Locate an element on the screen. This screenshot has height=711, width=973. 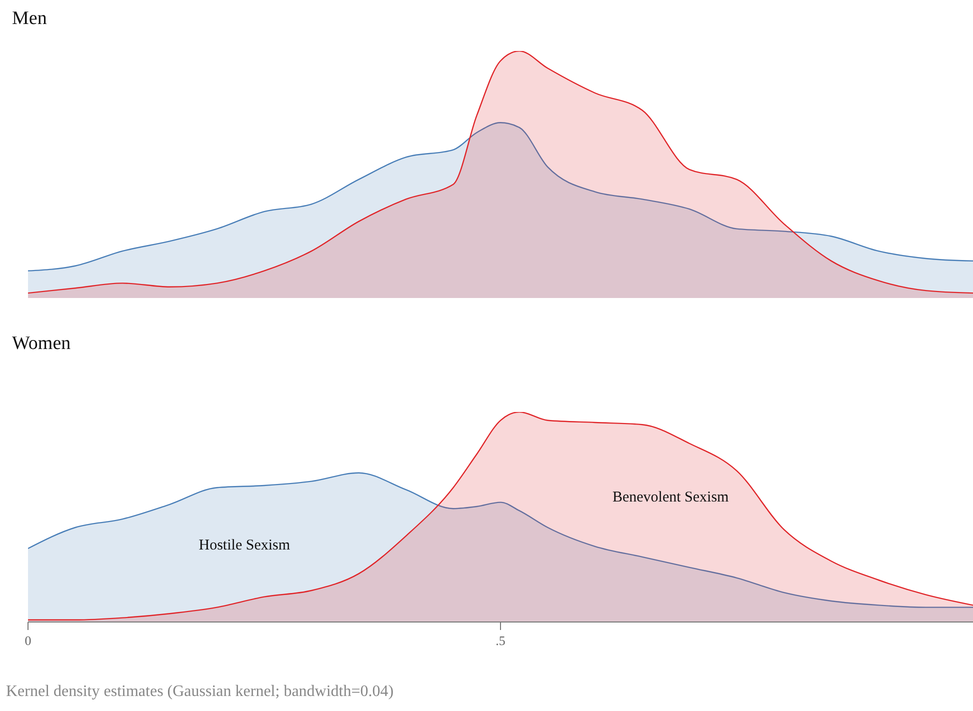
x-tick-label: .5 is located at coordinates (501, 640).